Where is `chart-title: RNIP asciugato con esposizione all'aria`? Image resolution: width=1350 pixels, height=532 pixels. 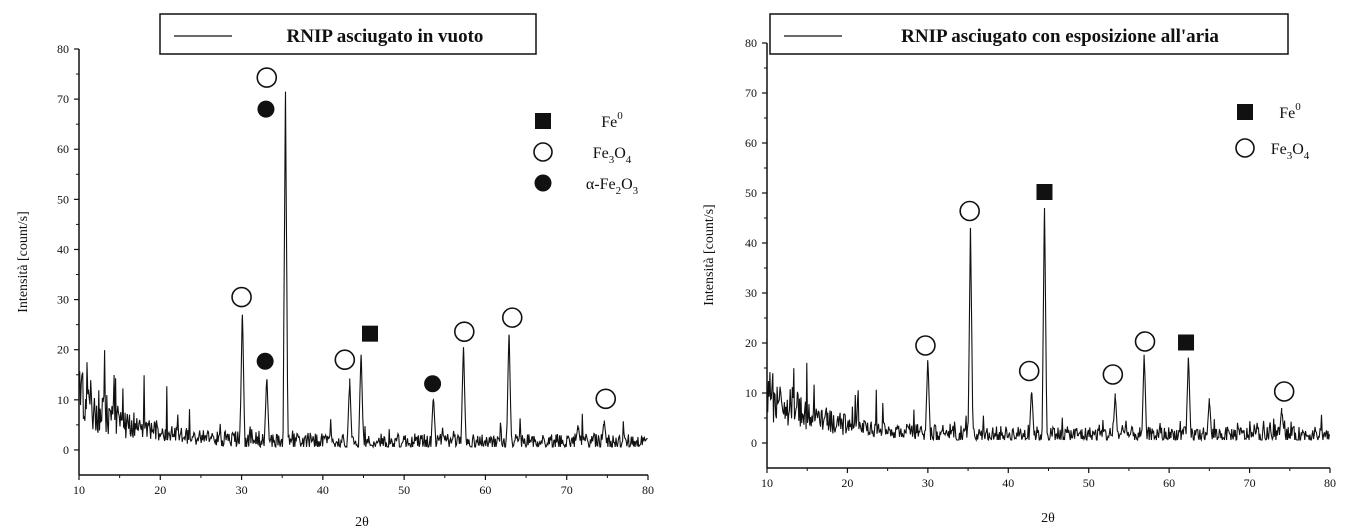
chart-title: RNIP asciugato con esposizione all'aria is located at coordinates (1060, 36).